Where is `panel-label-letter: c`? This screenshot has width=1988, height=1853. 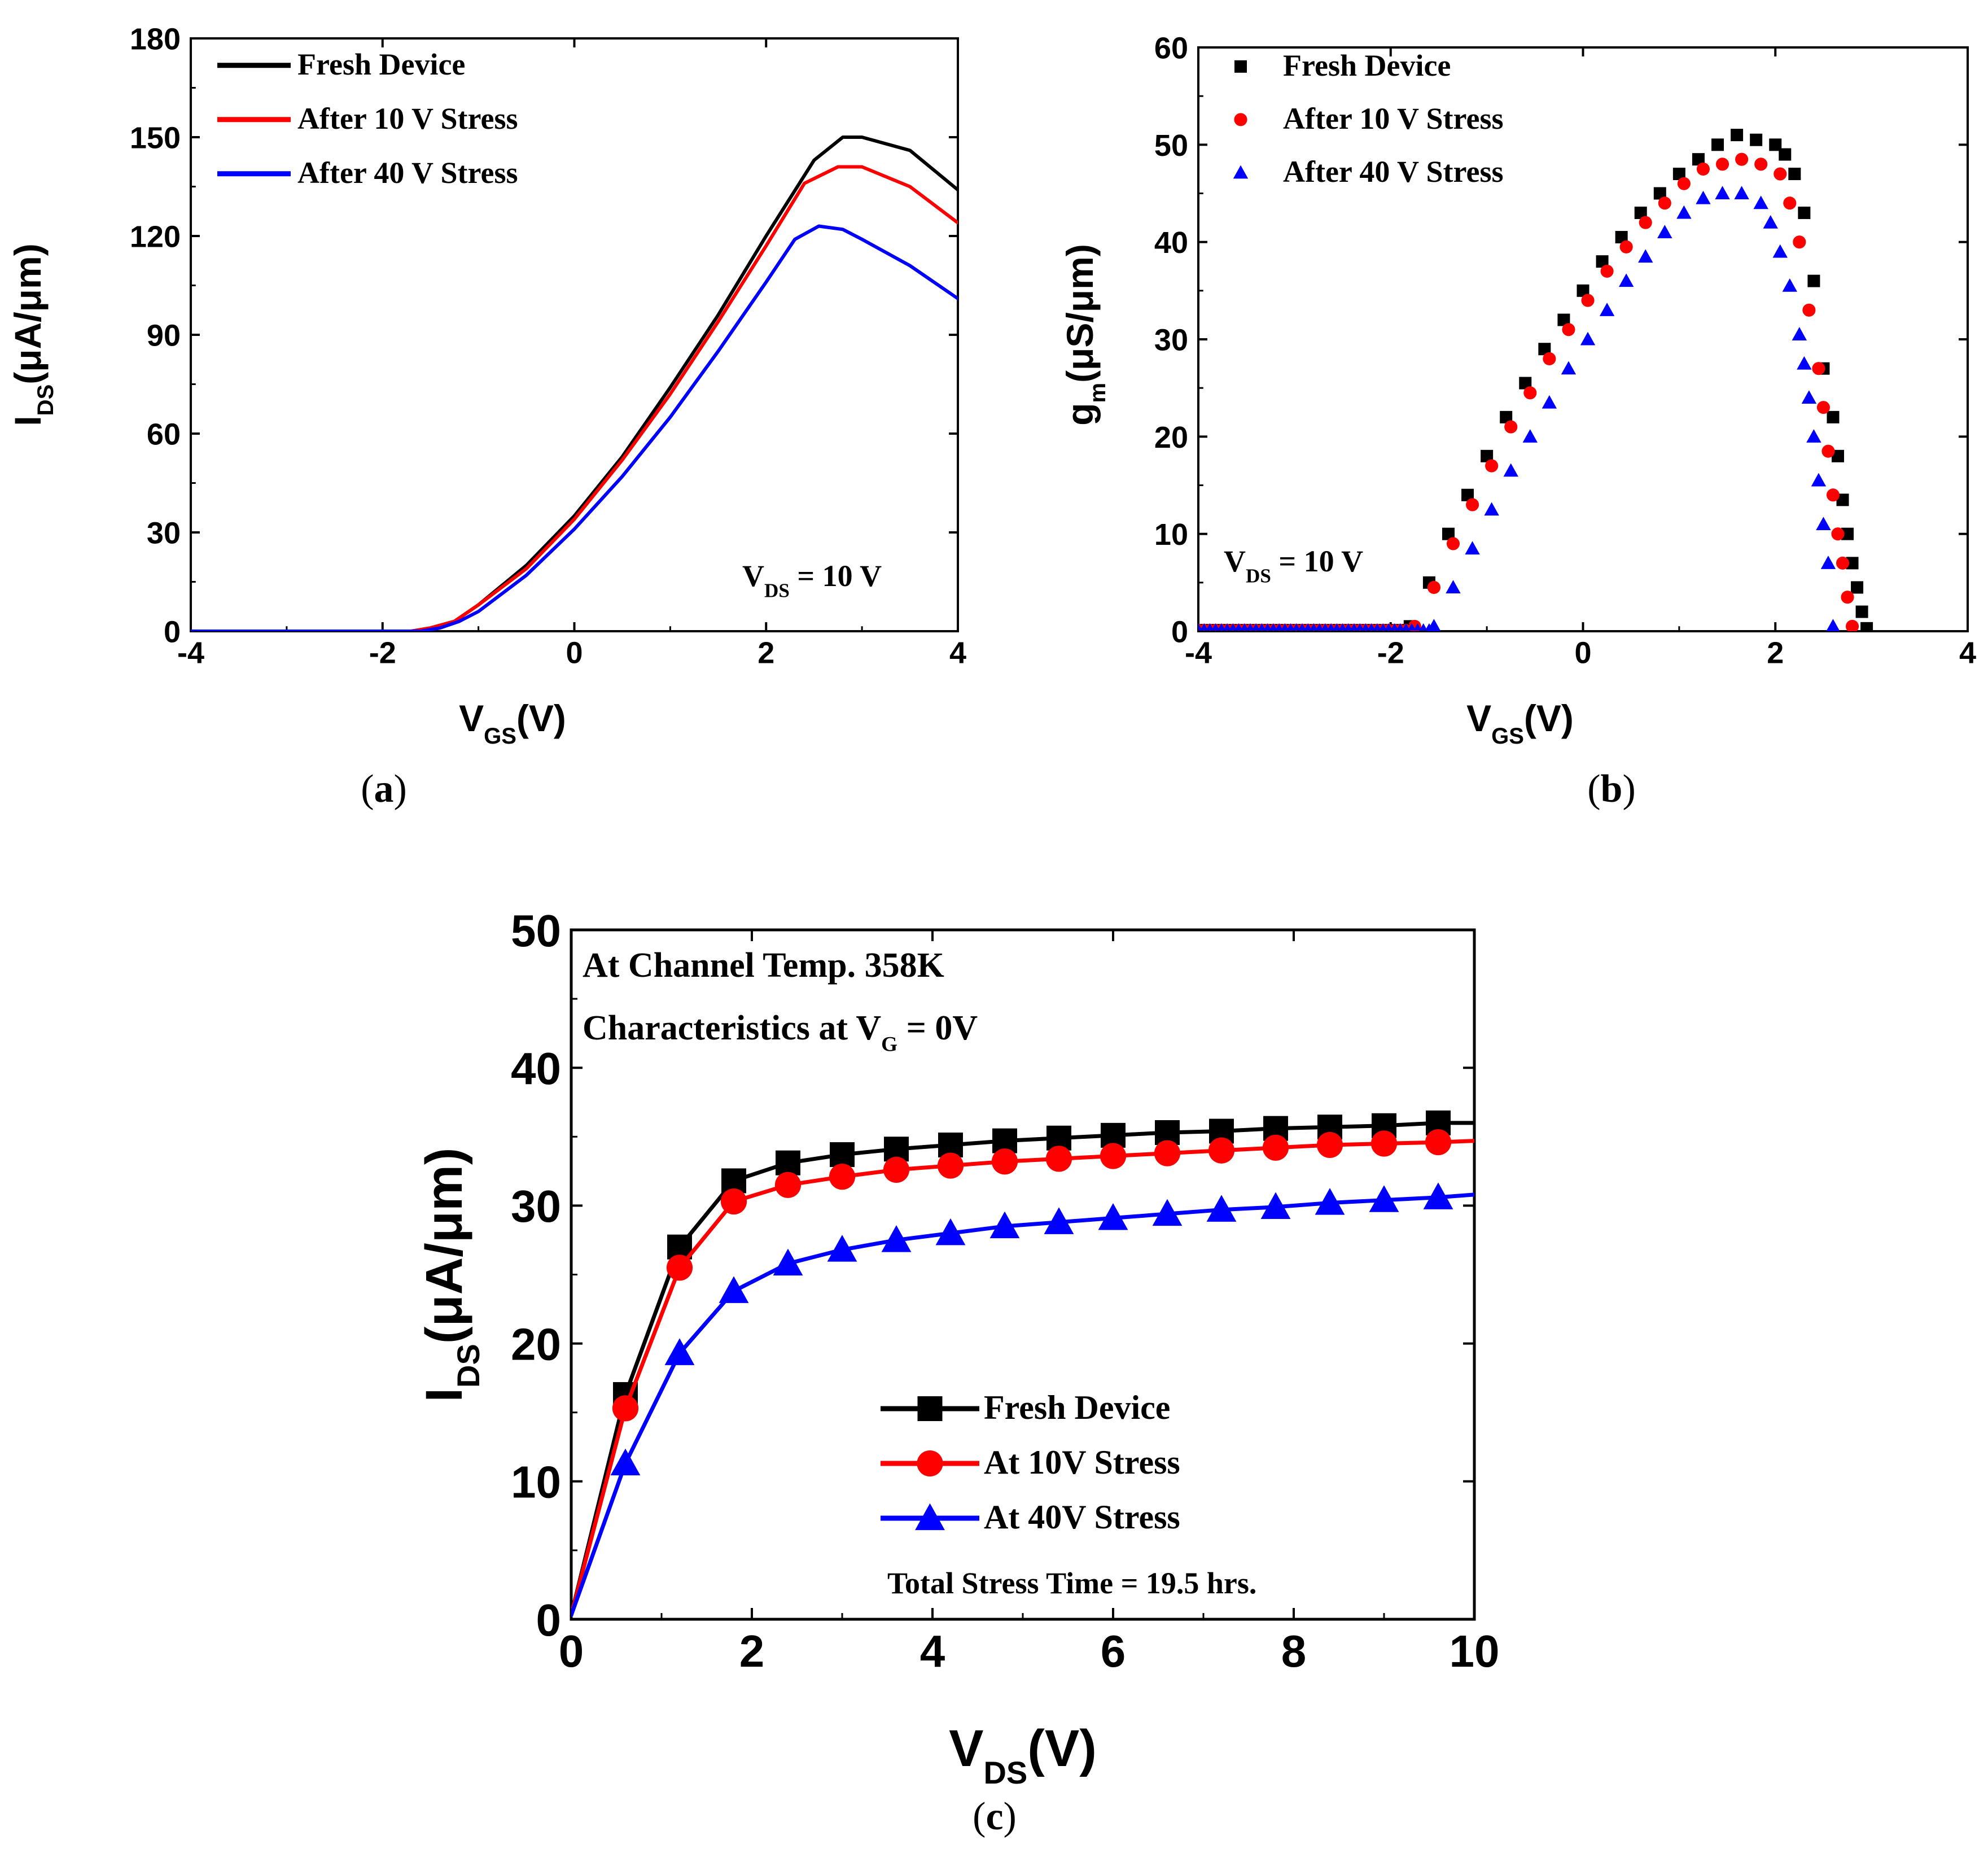
panel-label-letter: c is located at coordinates (994, 1817).